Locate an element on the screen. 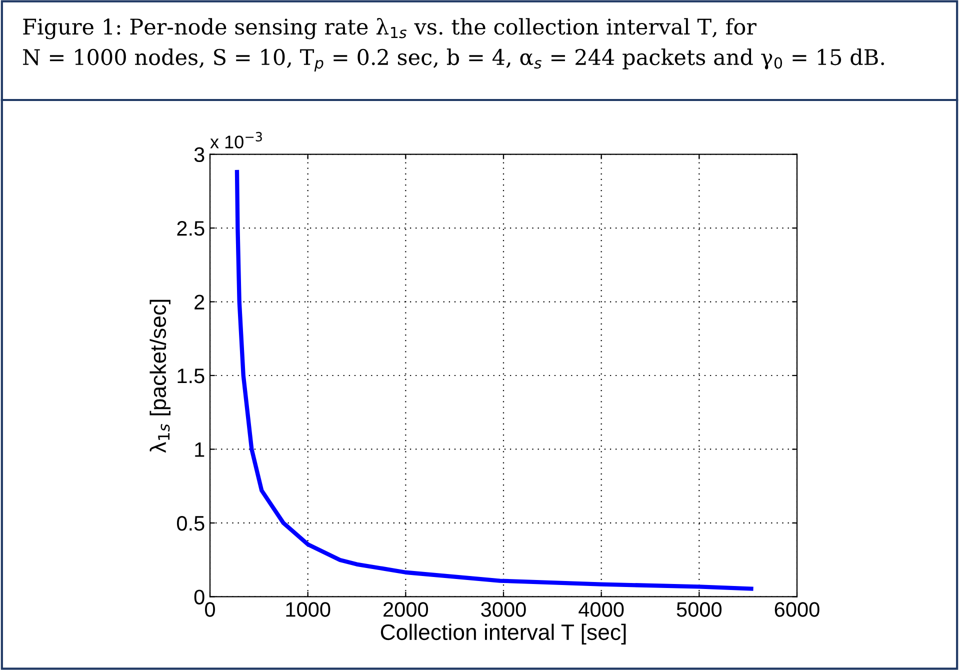 Image resolution: width=959 pixels, height=670 pixels. y-tick-label: 1 is located at coordinates (199, 449).